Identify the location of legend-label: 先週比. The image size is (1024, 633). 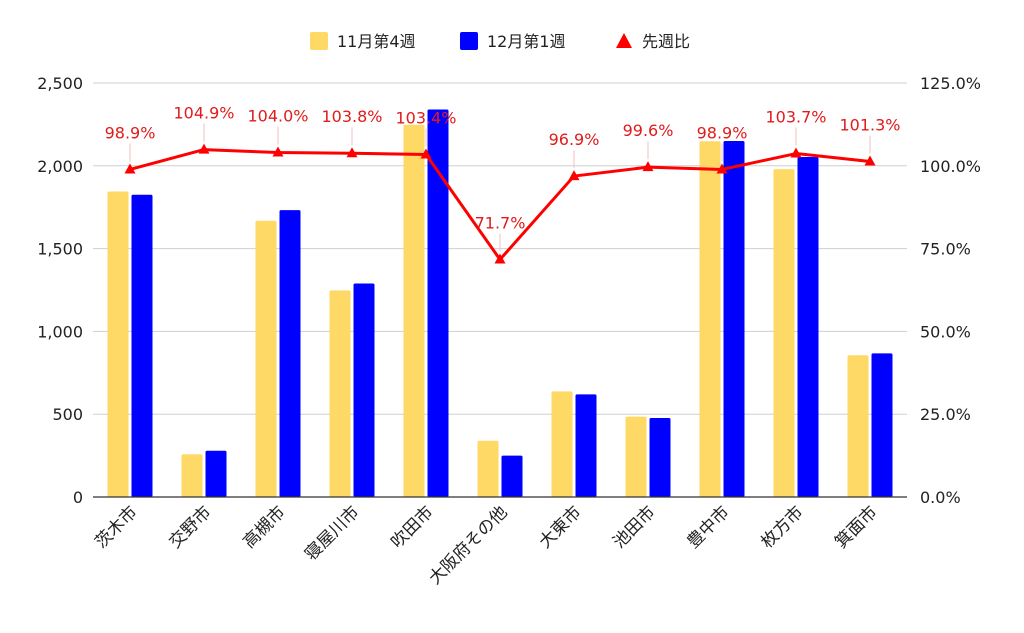
(666, 41).